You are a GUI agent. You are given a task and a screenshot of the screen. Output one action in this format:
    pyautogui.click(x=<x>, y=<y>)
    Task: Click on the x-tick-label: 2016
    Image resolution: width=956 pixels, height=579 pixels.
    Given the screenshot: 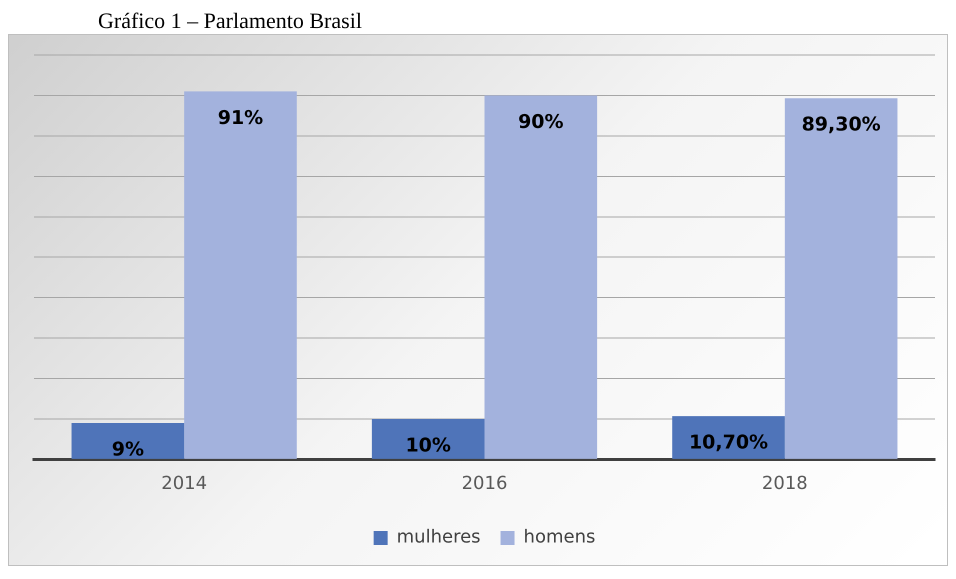 What is the action you would take?
    pyautogui.click(x=485, y=483)
    